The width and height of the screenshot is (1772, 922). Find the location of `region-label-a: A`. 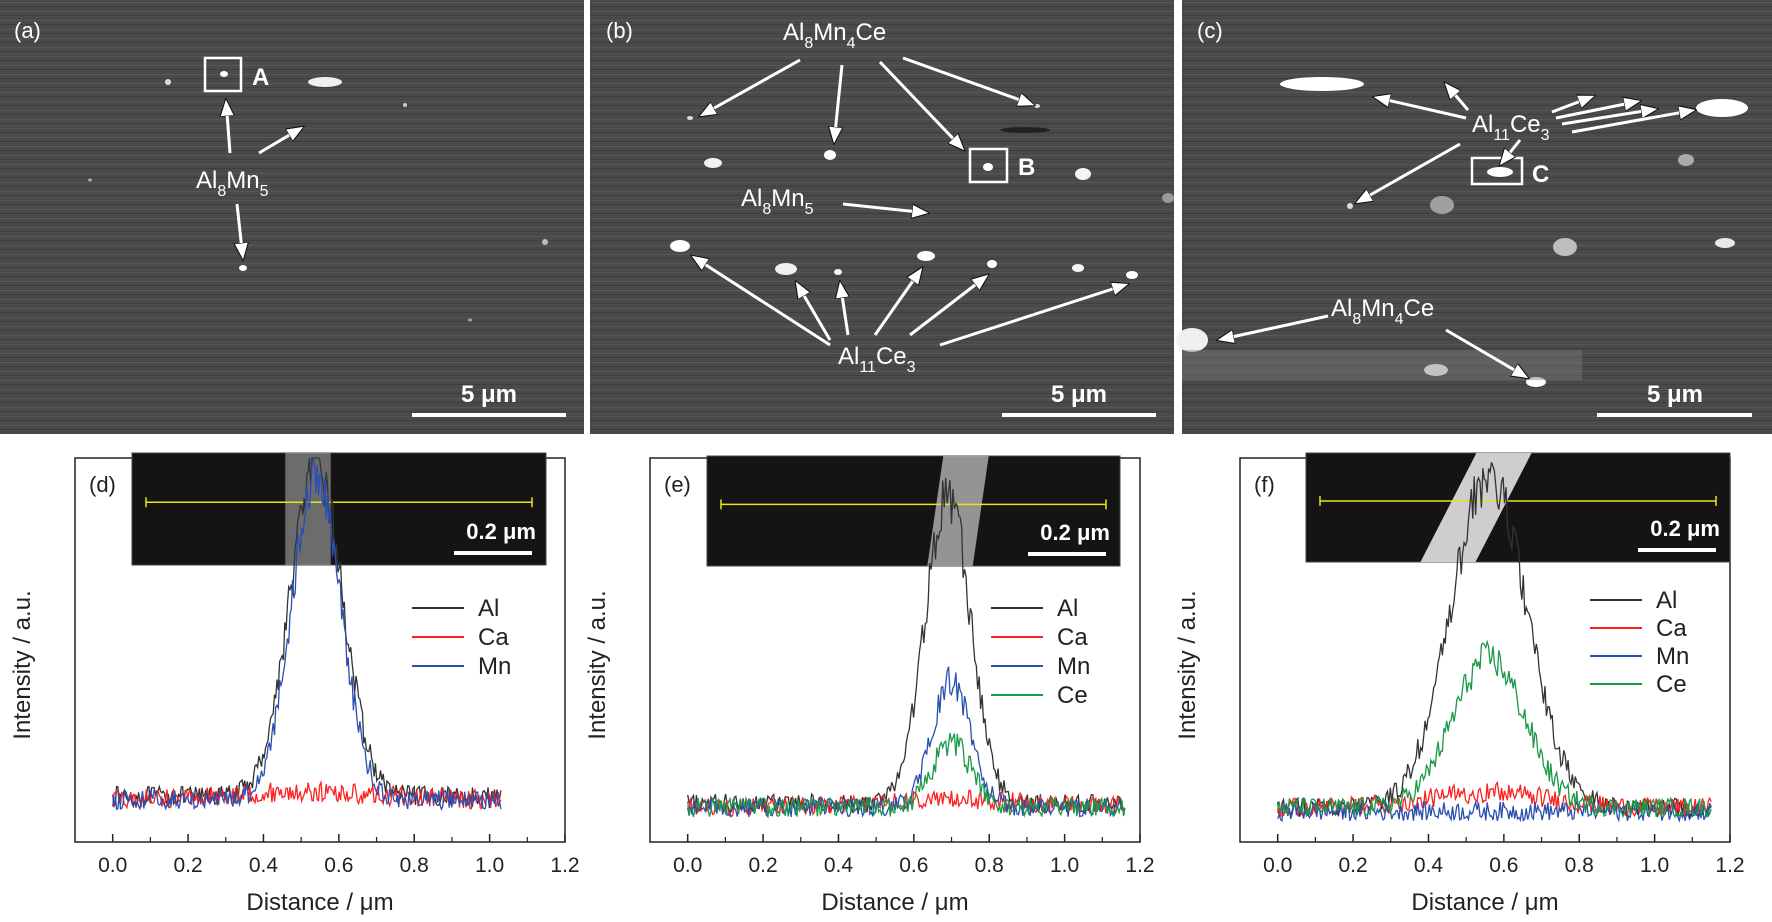

region-label-a: A is located at coordinates (260, 77).